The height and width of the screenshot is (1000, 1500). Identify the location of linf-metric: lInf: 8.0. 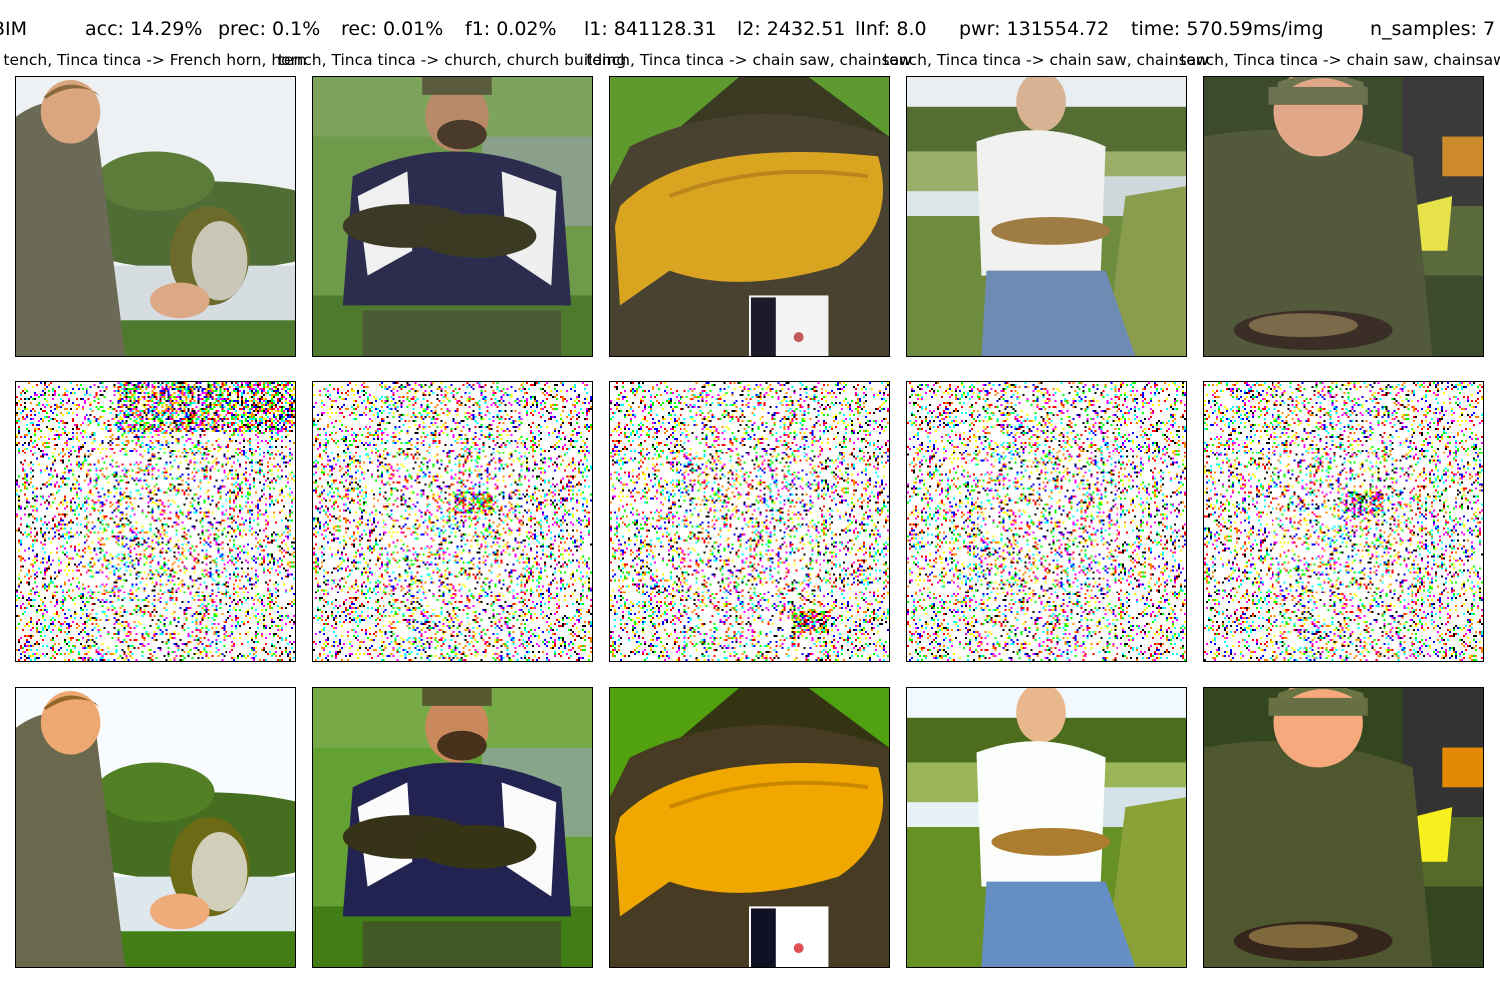
(891, 29).